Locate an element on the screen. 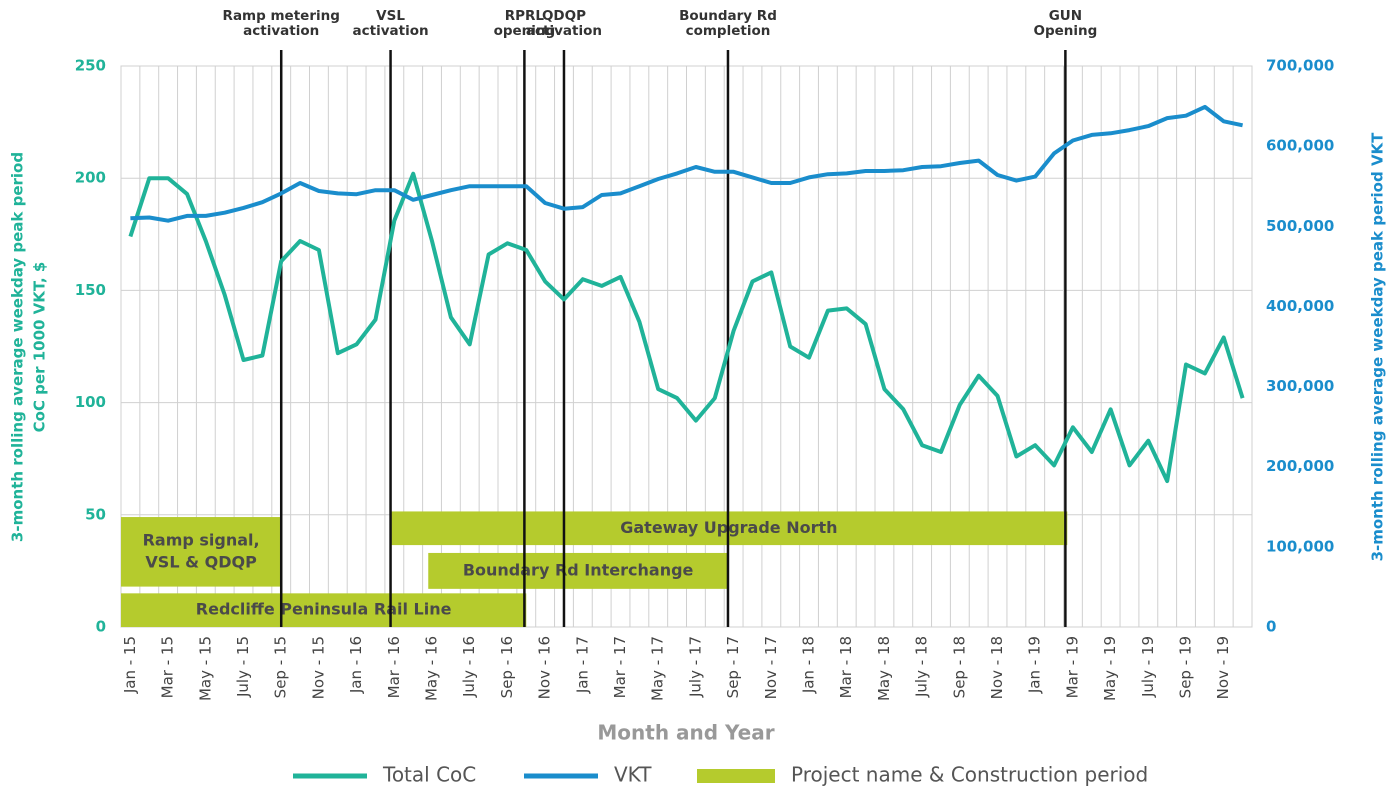  y-tick-label: 0 is located at coordinates (101, 627).